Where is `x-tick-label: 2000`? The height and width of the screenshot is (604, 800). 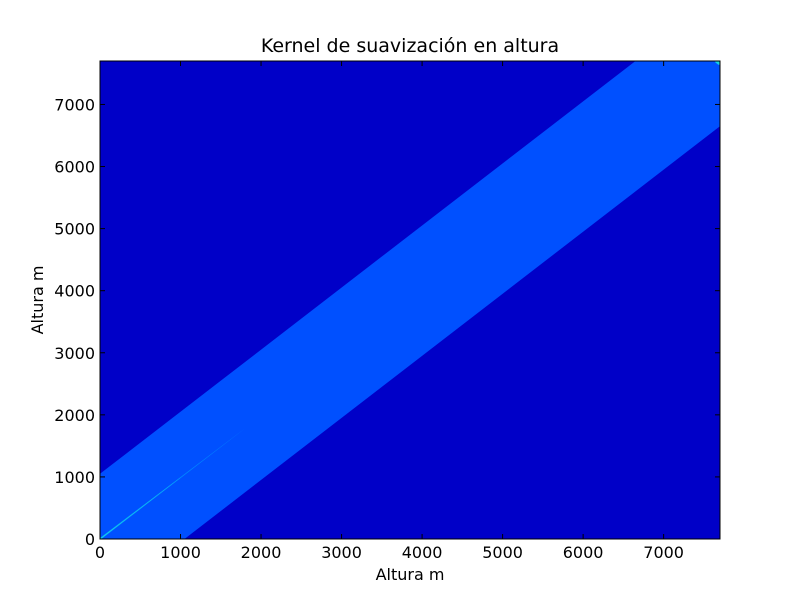
x-tick-label: 2000 is located at coordinates (261, 552).